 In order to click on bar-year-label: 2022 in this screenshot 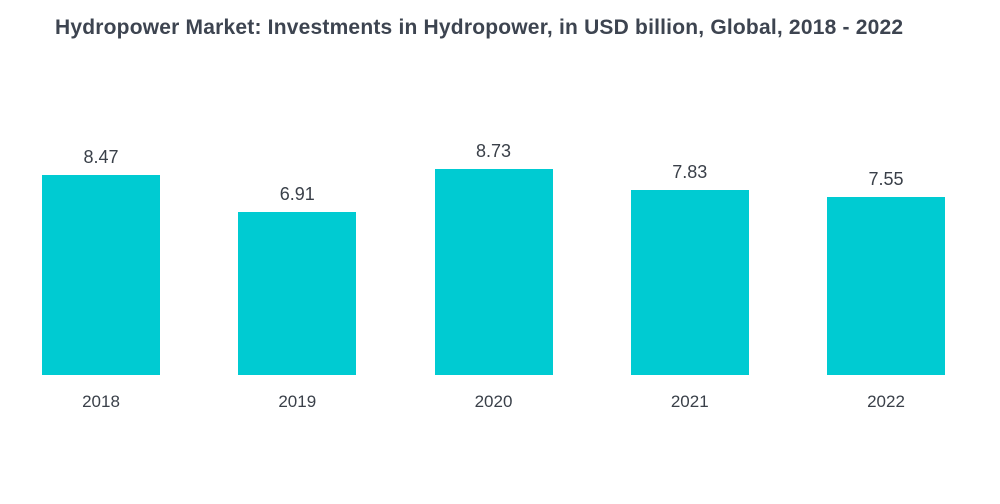, I will do `click(886, 401)`.